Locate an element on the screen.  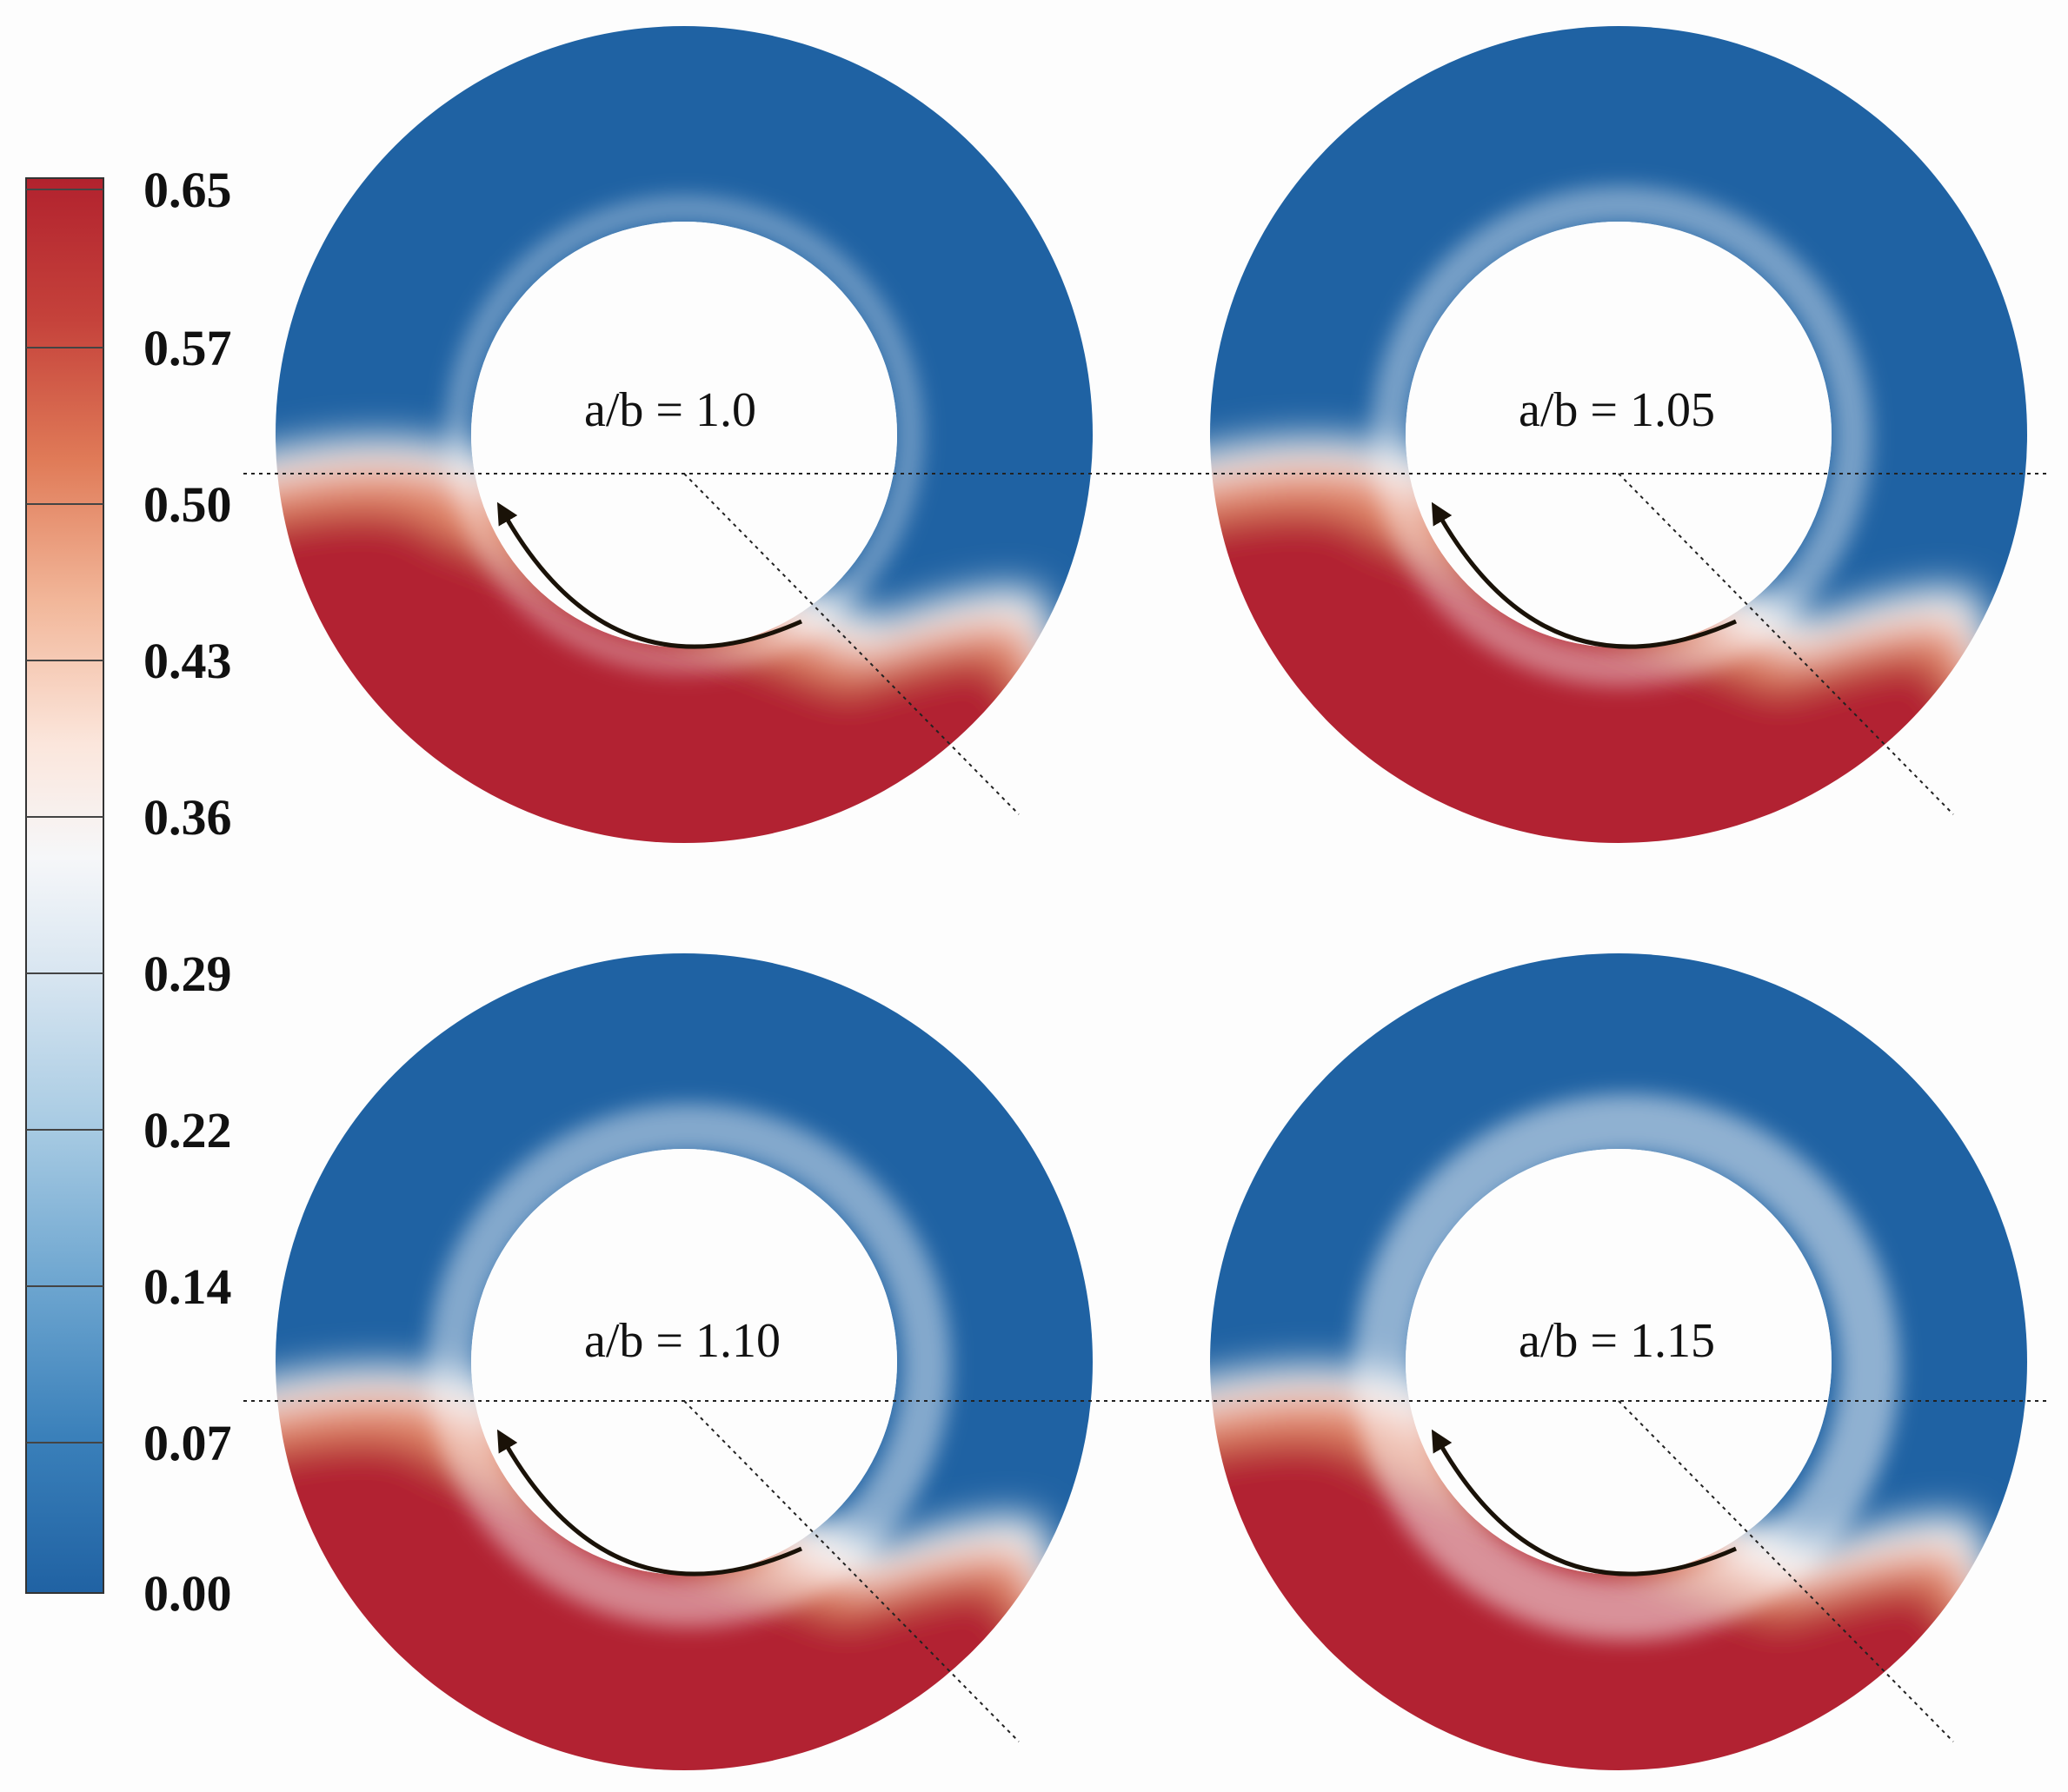
colorbar-tick-label: 0.07 is located at coordinates (187, 1443).